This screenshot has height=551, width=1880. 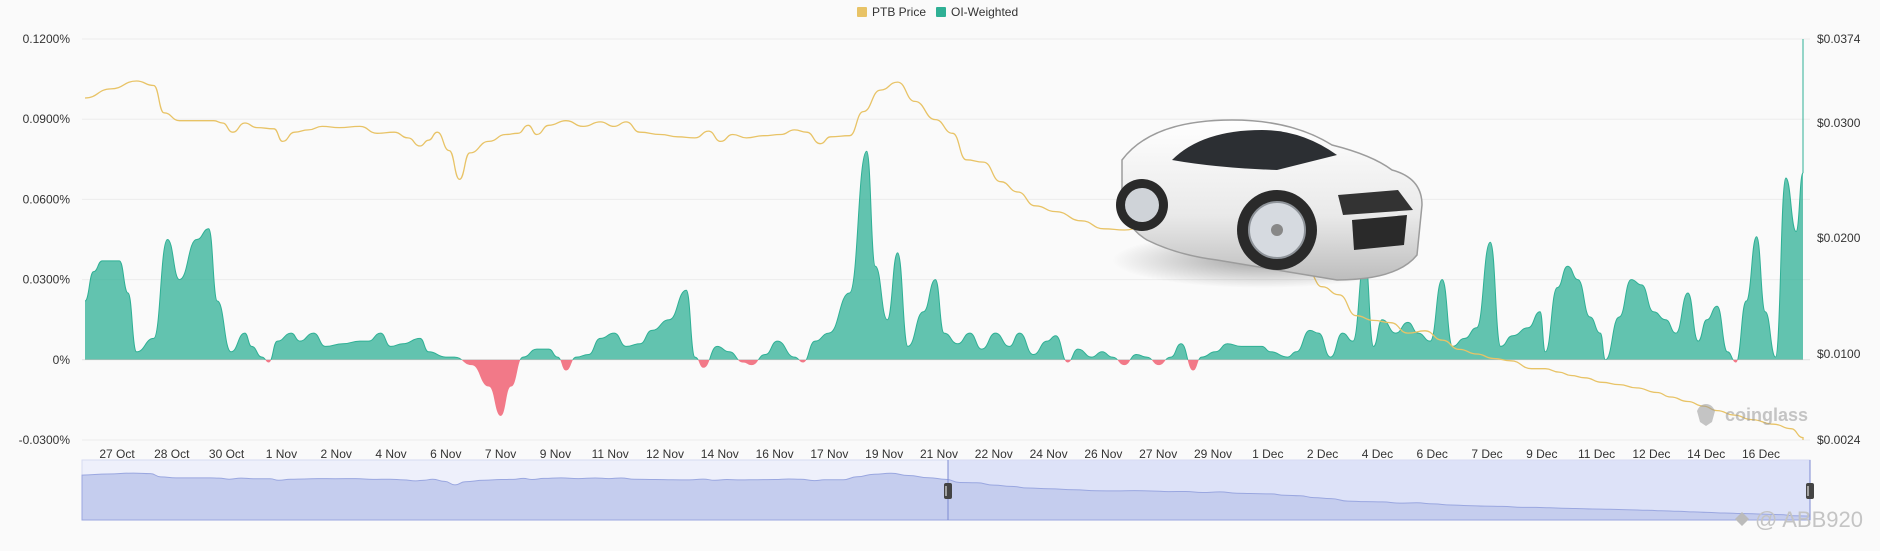 What do you see at coordinates (117, 454) in the screenshot?
I see `x-tick-label: 27 Oct` at bounding box center [117, 454].